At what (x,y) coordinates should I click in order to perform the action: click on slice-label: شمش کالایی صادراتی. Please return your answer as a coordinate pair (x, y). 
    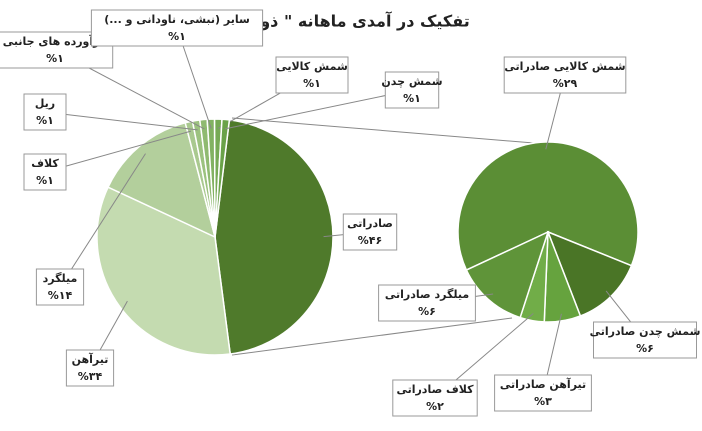
    Looking at the image, I should click on (564, 66).